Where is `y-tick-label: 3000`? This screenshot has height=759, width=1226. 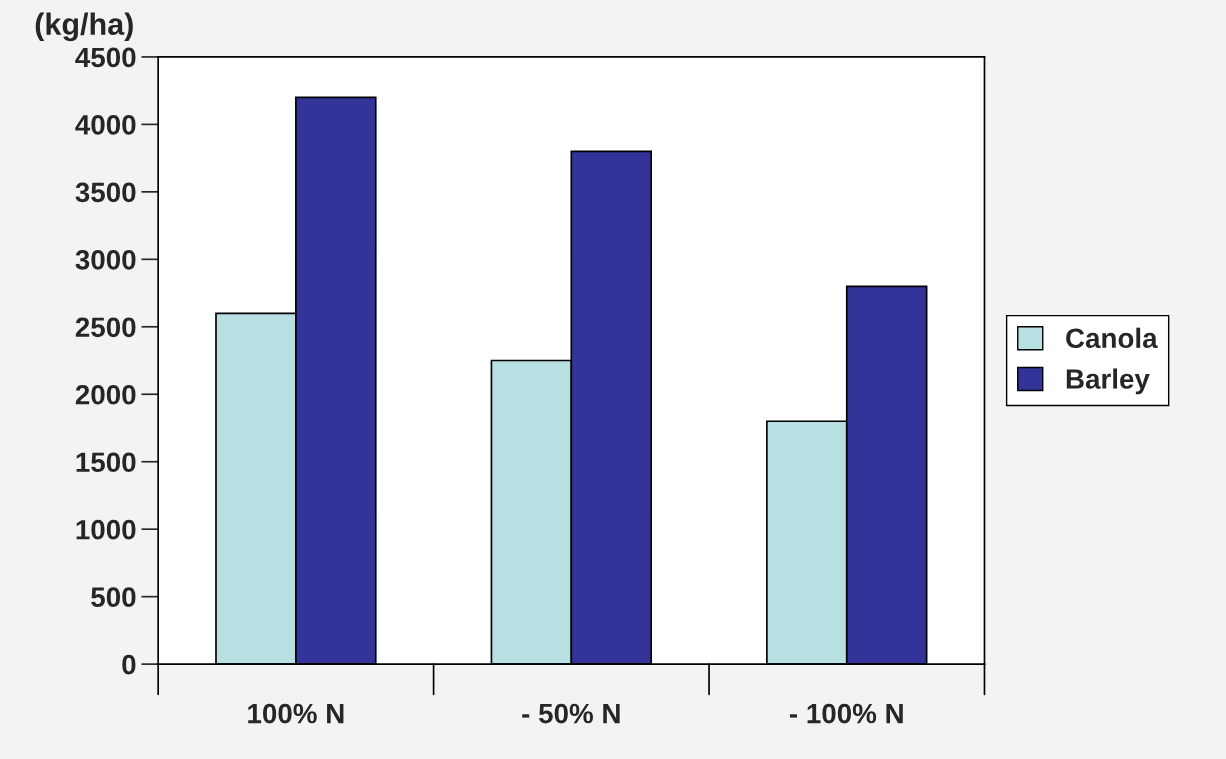 y-tick-label: 3000 is located at coordinates (105, 259).